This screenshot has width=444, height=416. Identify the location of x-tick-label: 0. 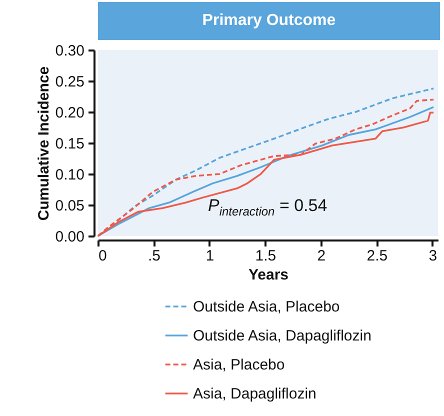
(102, 256).